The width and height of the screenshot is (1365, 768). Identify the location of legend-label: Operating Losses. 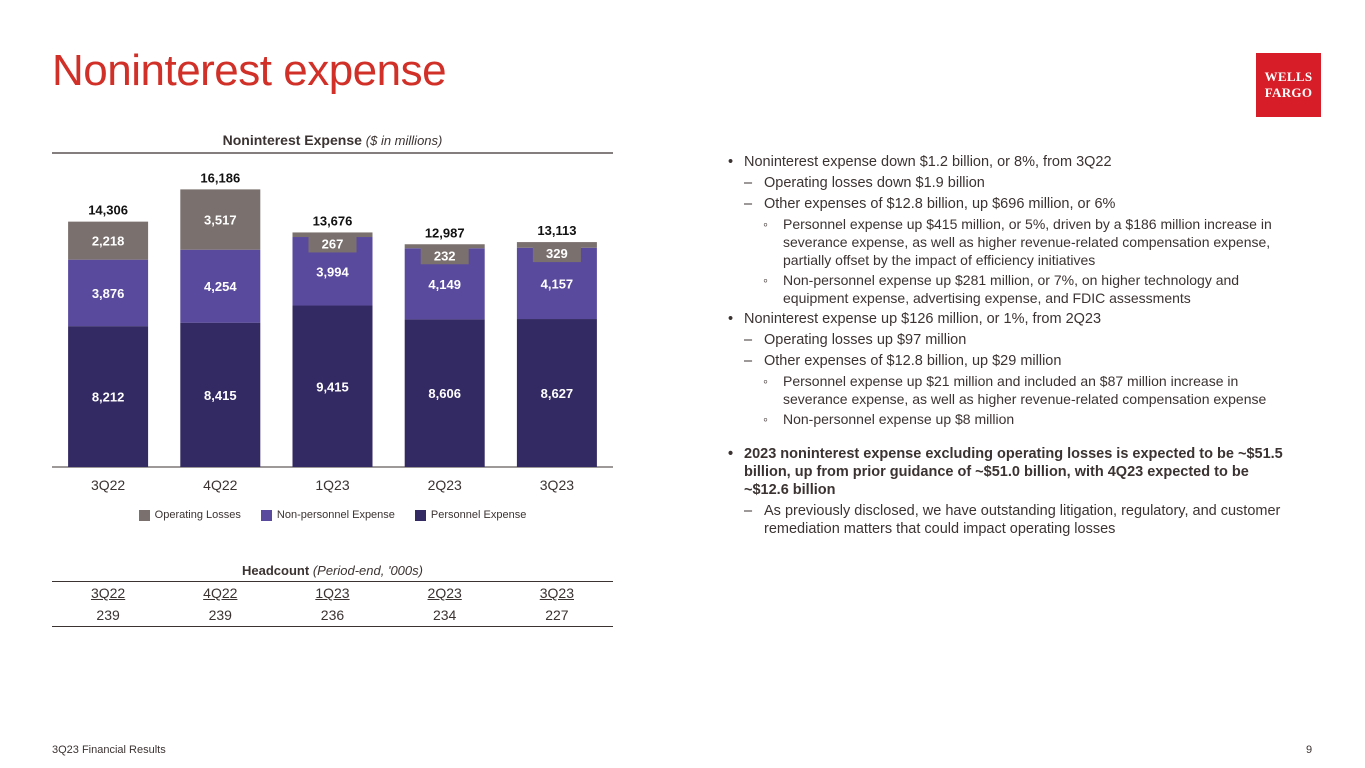
(197, 515).